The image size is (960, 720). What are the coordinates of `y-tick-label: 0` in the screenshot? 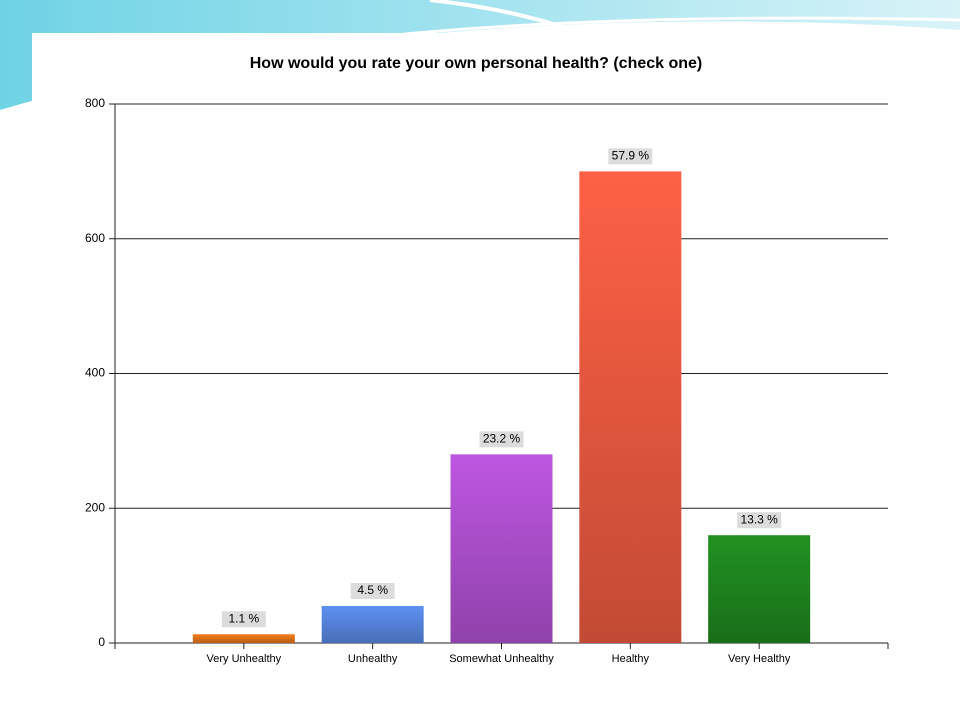 It's located at (101, 642).